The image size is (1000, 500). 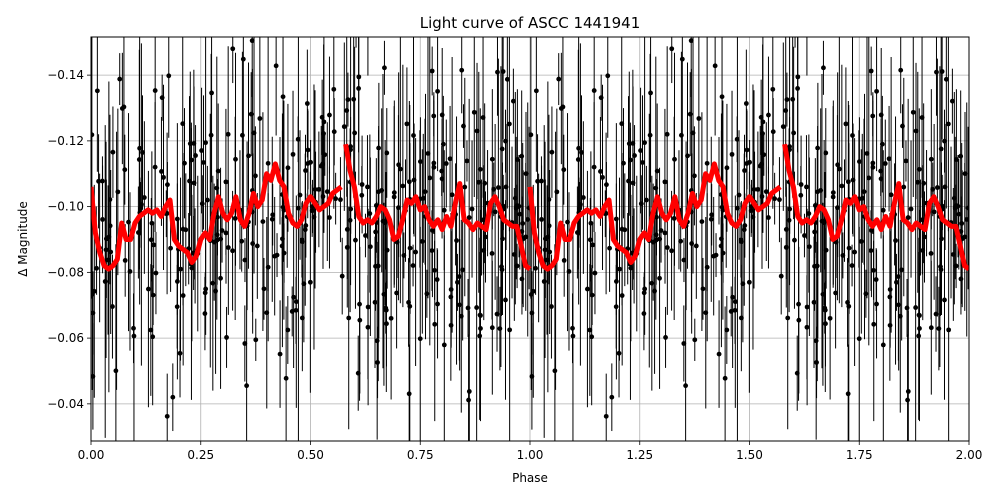 I want to click on x-tick-label: 2.00, so click(x=969, y=455).